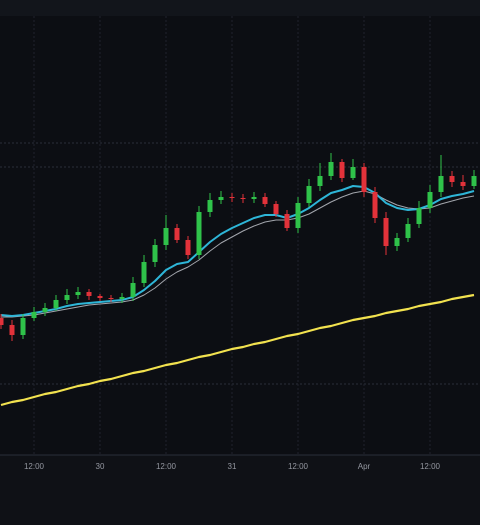 The width and height of the screenshot is (480, 525). I want to click on x-tick-label: Apr, so click(364, 466).